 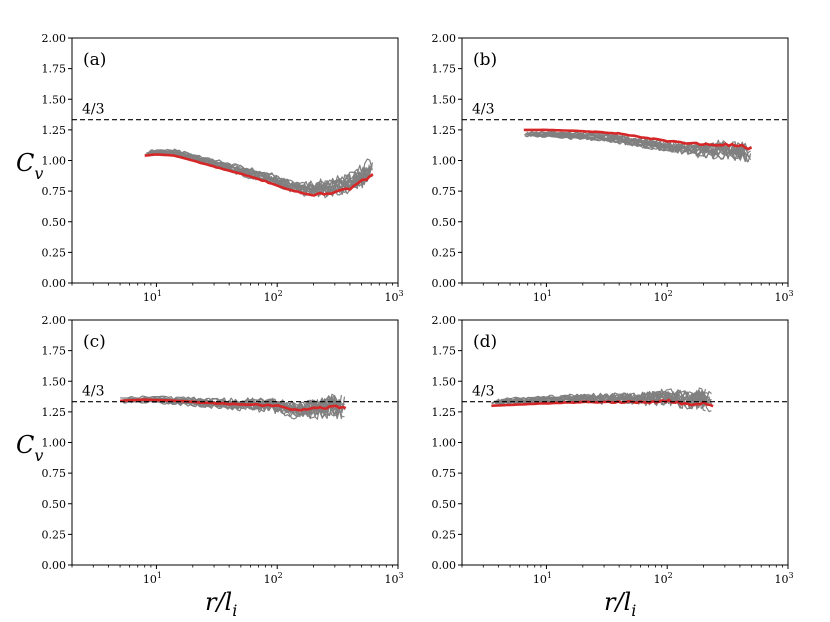 I want to click on panel-d-ytick-label: 1.75, so click(x=444, y=351).